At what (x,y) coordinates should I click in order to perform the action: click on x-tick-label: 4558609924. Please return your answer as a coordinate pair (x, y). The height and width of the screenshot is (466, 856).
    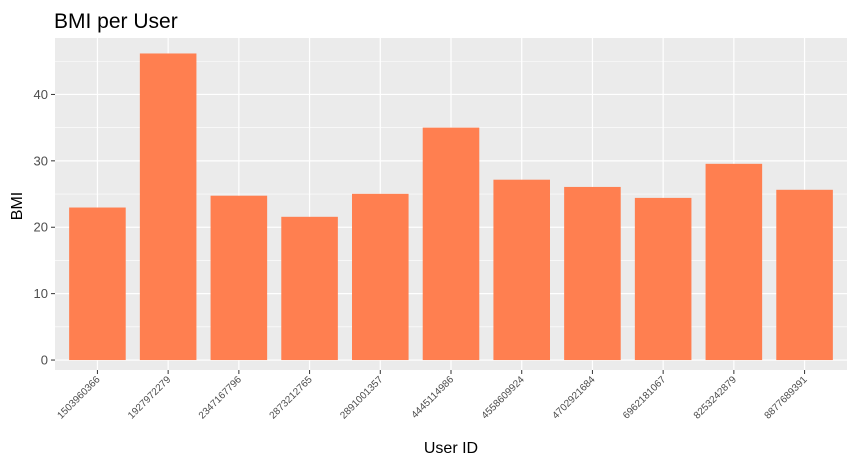
    Looking at the image, I should click on (503, 397).